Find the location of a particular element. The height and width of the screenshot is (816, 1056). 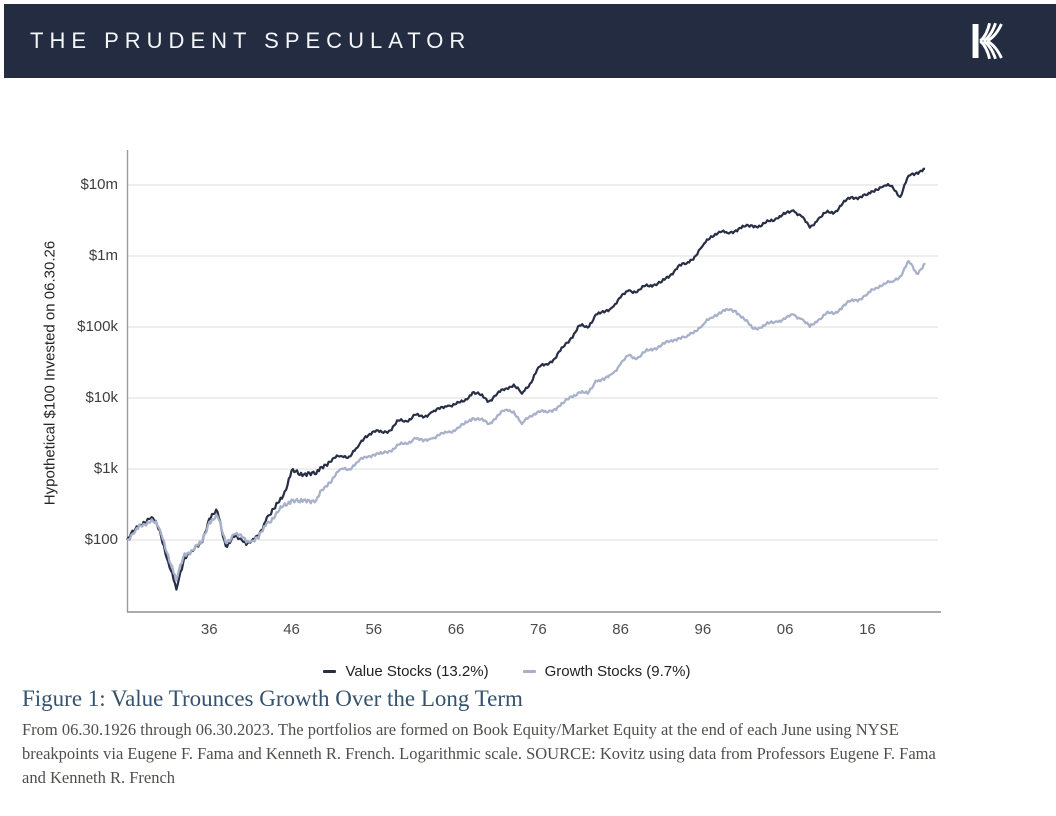

value-stocks-swatch is located at coordinates (330, 671).